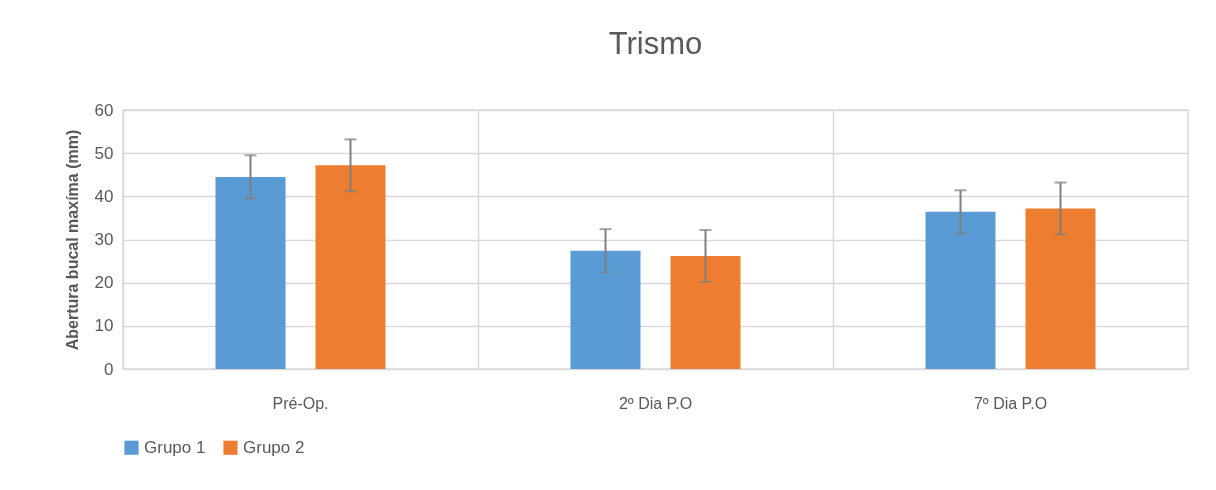 The image size is (1216, 490). I want to click on y-tick-label: 10, so click(104, 326).